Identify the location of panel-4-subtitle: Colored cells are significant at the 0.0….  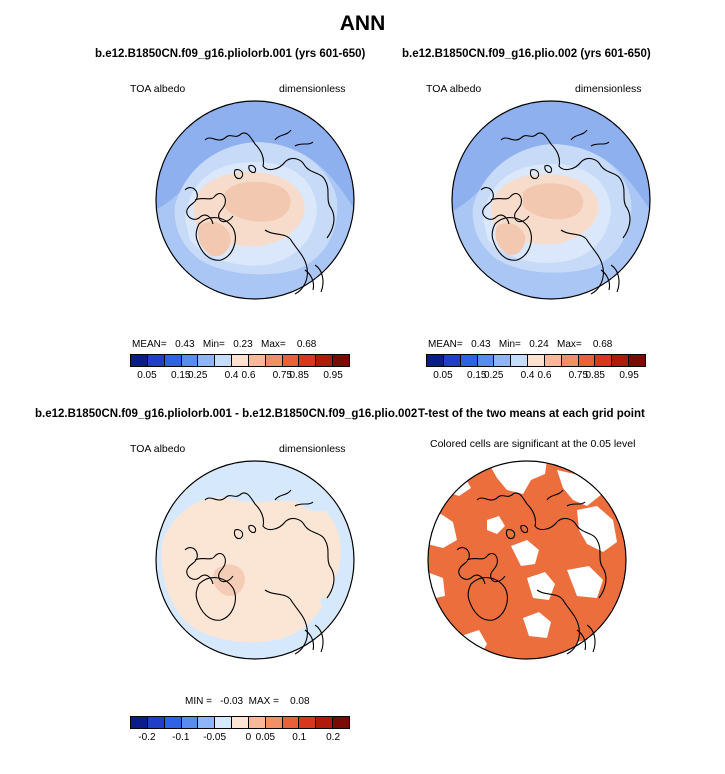
(533, 444).